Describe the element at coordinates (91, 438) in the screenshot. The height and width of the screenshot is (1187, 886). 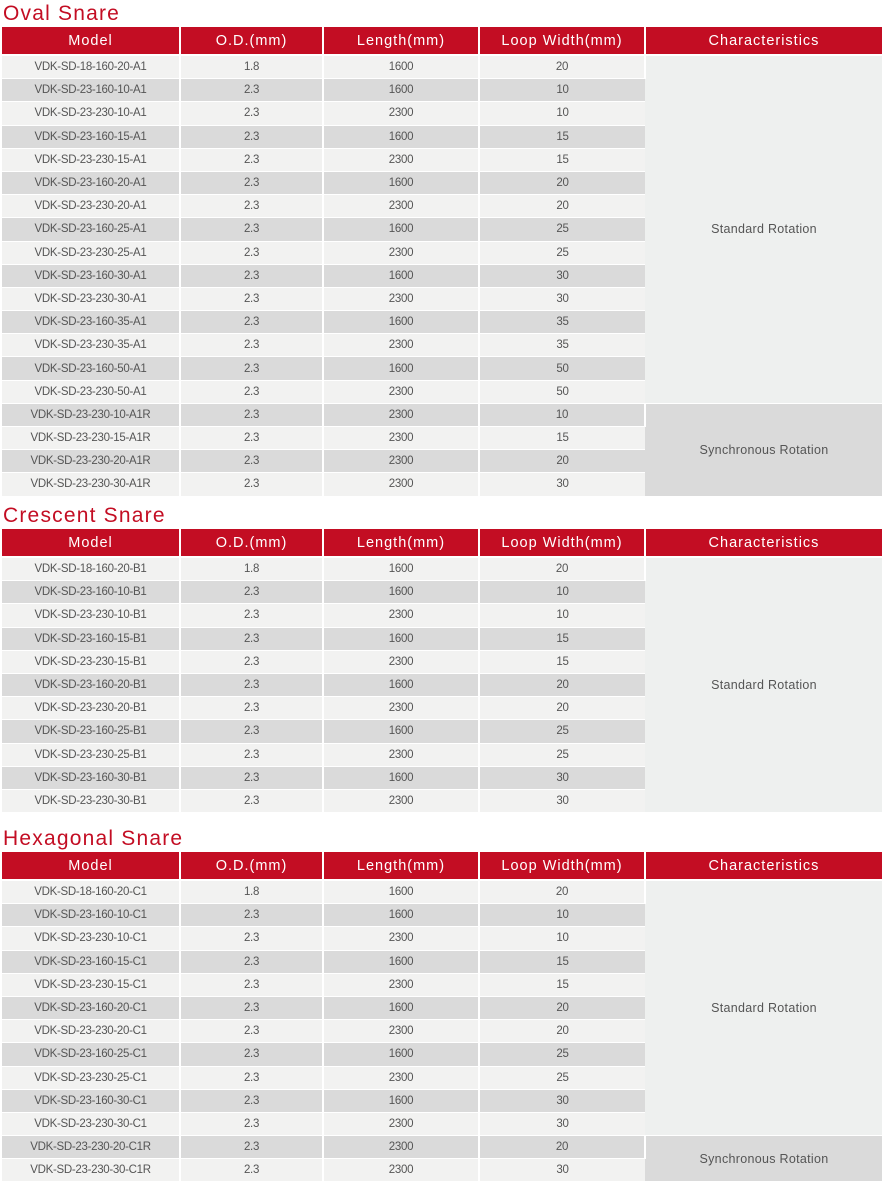
I see `table-cell: VDK-SD-23-230-15-A1R` at that location.